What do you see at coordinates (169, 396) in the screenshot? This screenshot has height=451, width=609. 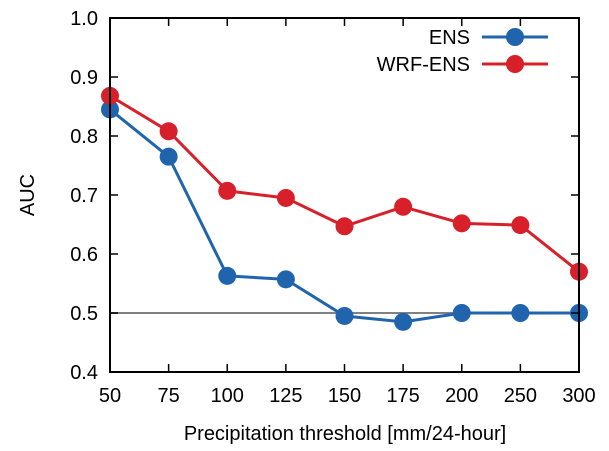 I see `x-tick-label: 75` at bounding box center [169, 396].